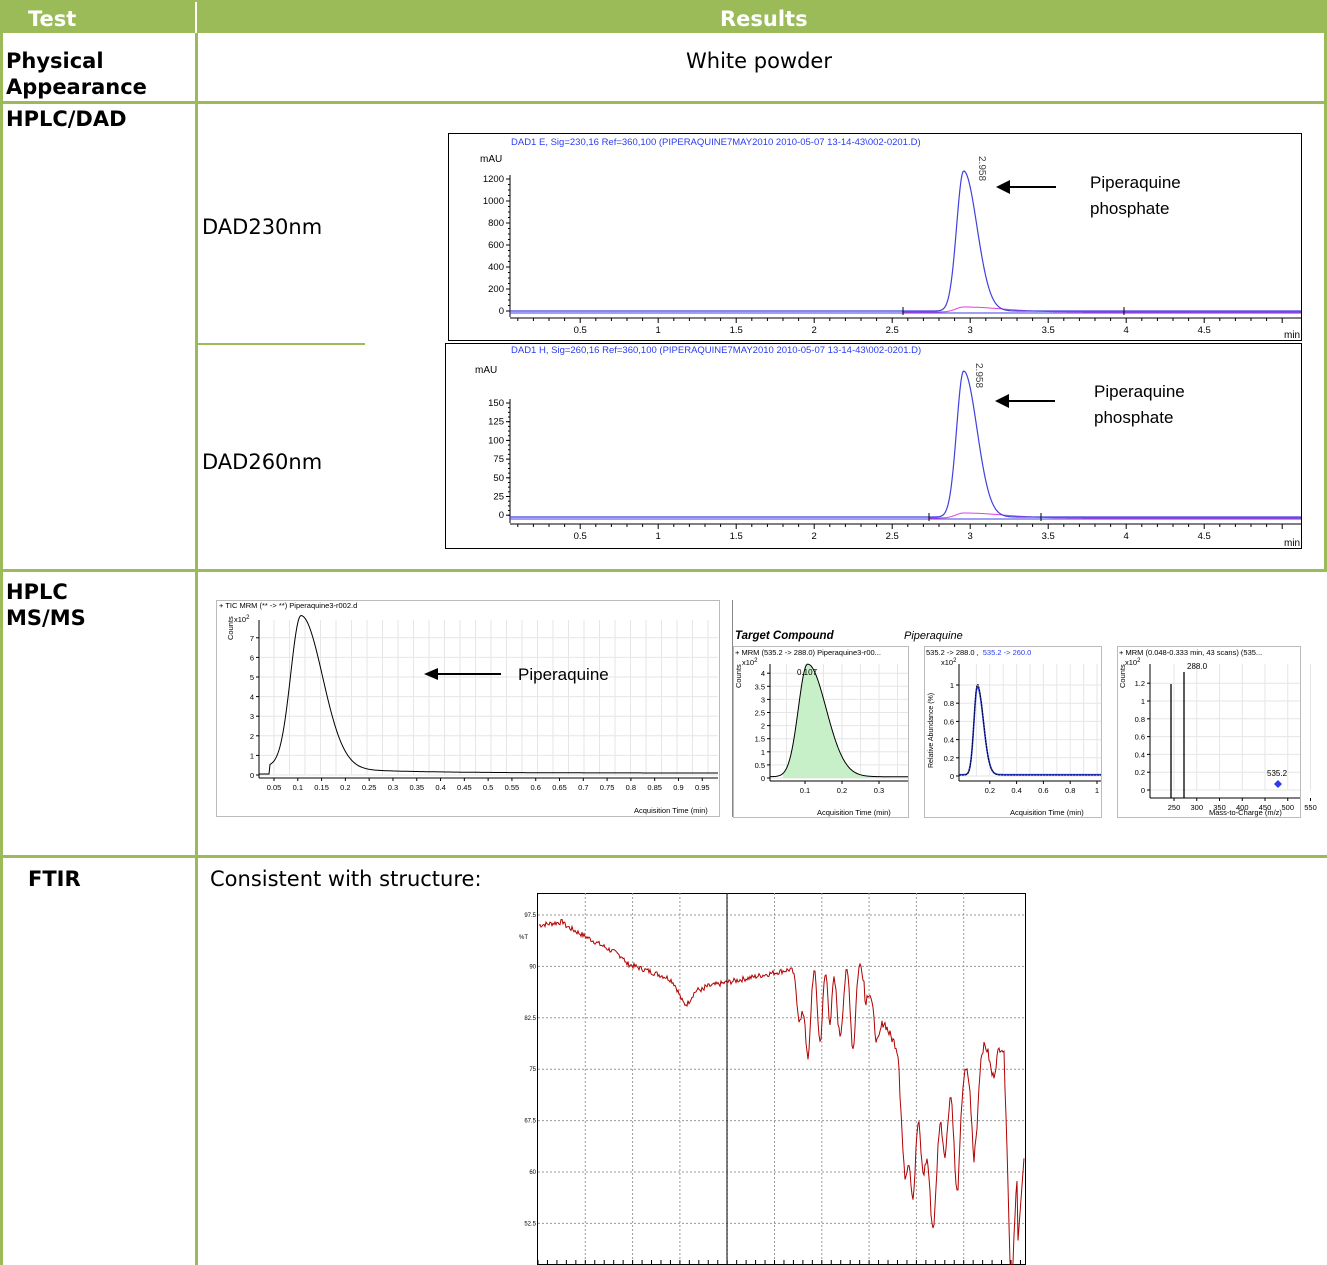  Describe the element at coordinates (532, 1070) in the screenshot. I see `y-tick-label: 75` at that location.